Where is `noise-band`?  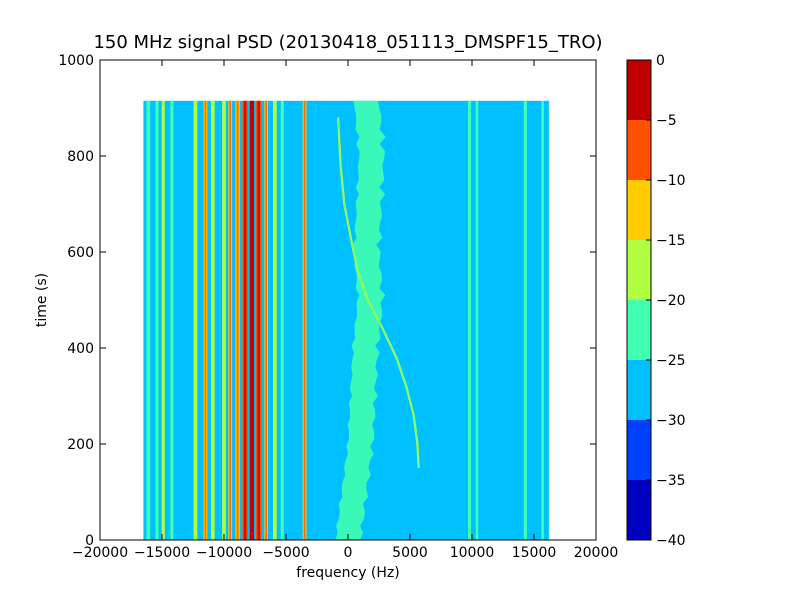
noise-band is located at coordinates (360, 320).